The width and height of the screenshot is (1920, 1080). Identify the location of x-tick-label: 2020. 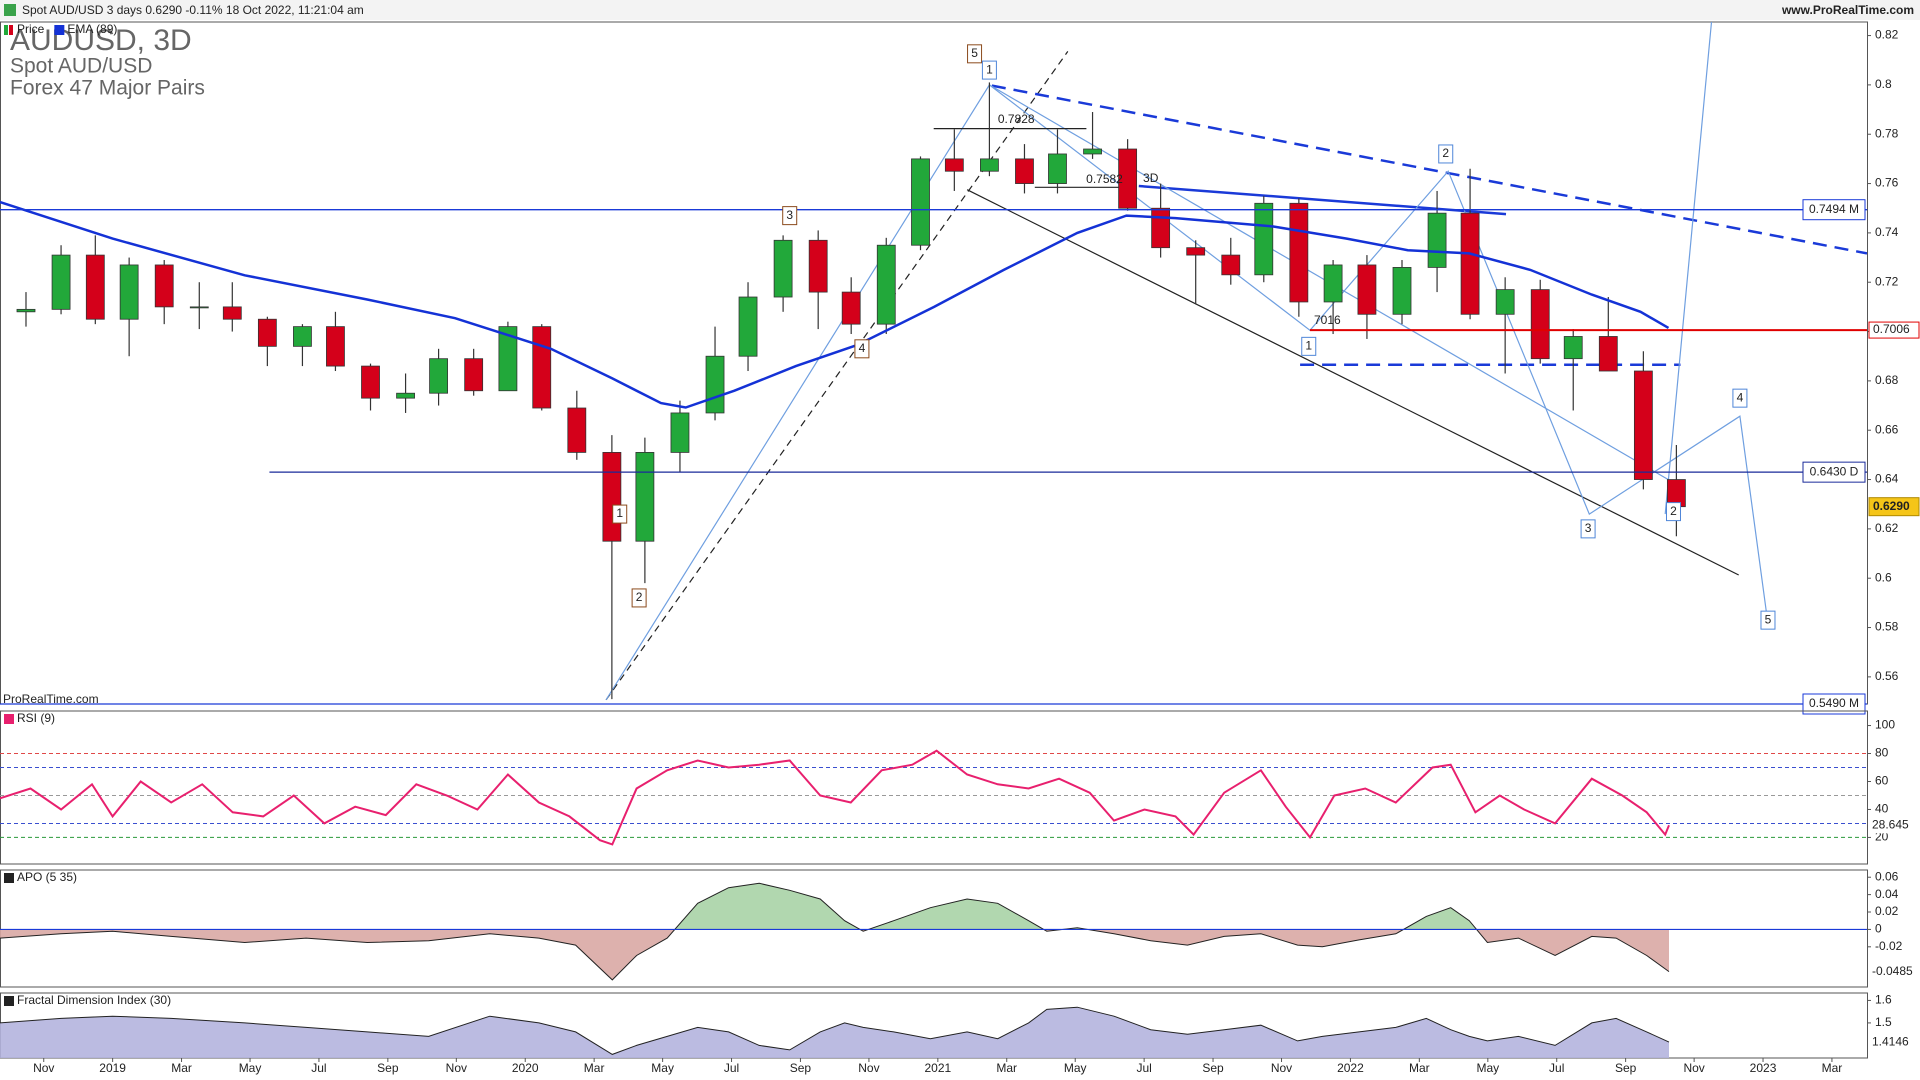
(525, 1068).